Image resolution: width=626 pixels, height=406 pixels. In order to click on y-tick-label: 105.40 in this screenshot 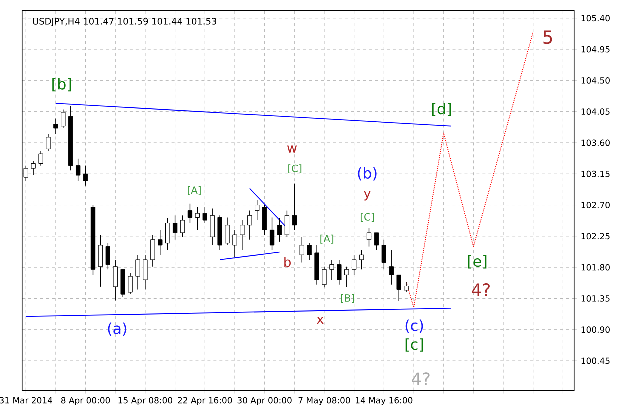, I will do `click(596, 18)`.